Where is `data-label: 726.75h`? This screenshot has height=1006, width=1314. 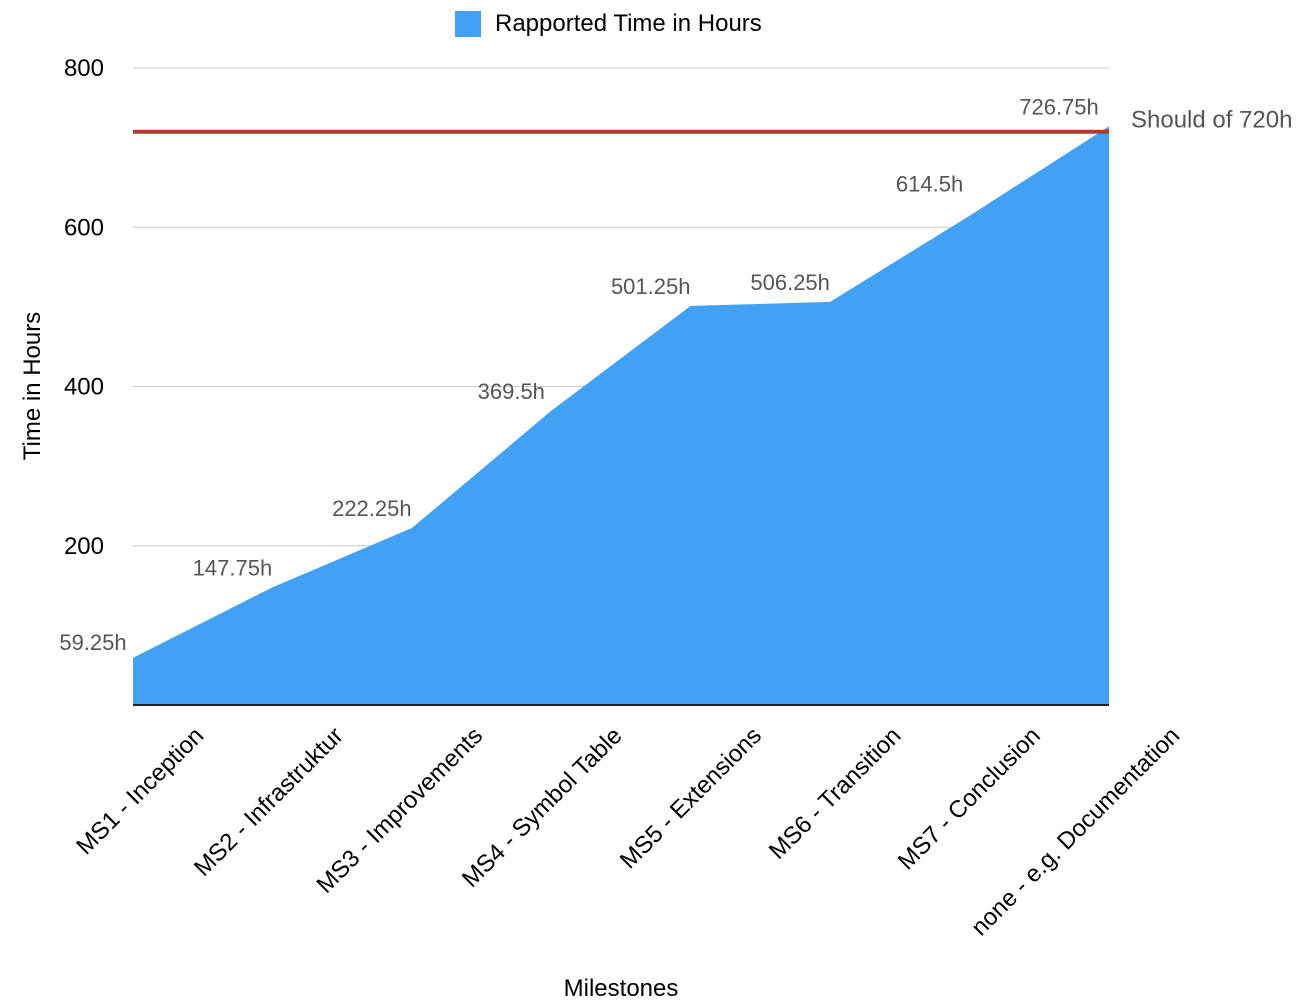 data-label: 726.75h is located at coordinates (1059, 106).